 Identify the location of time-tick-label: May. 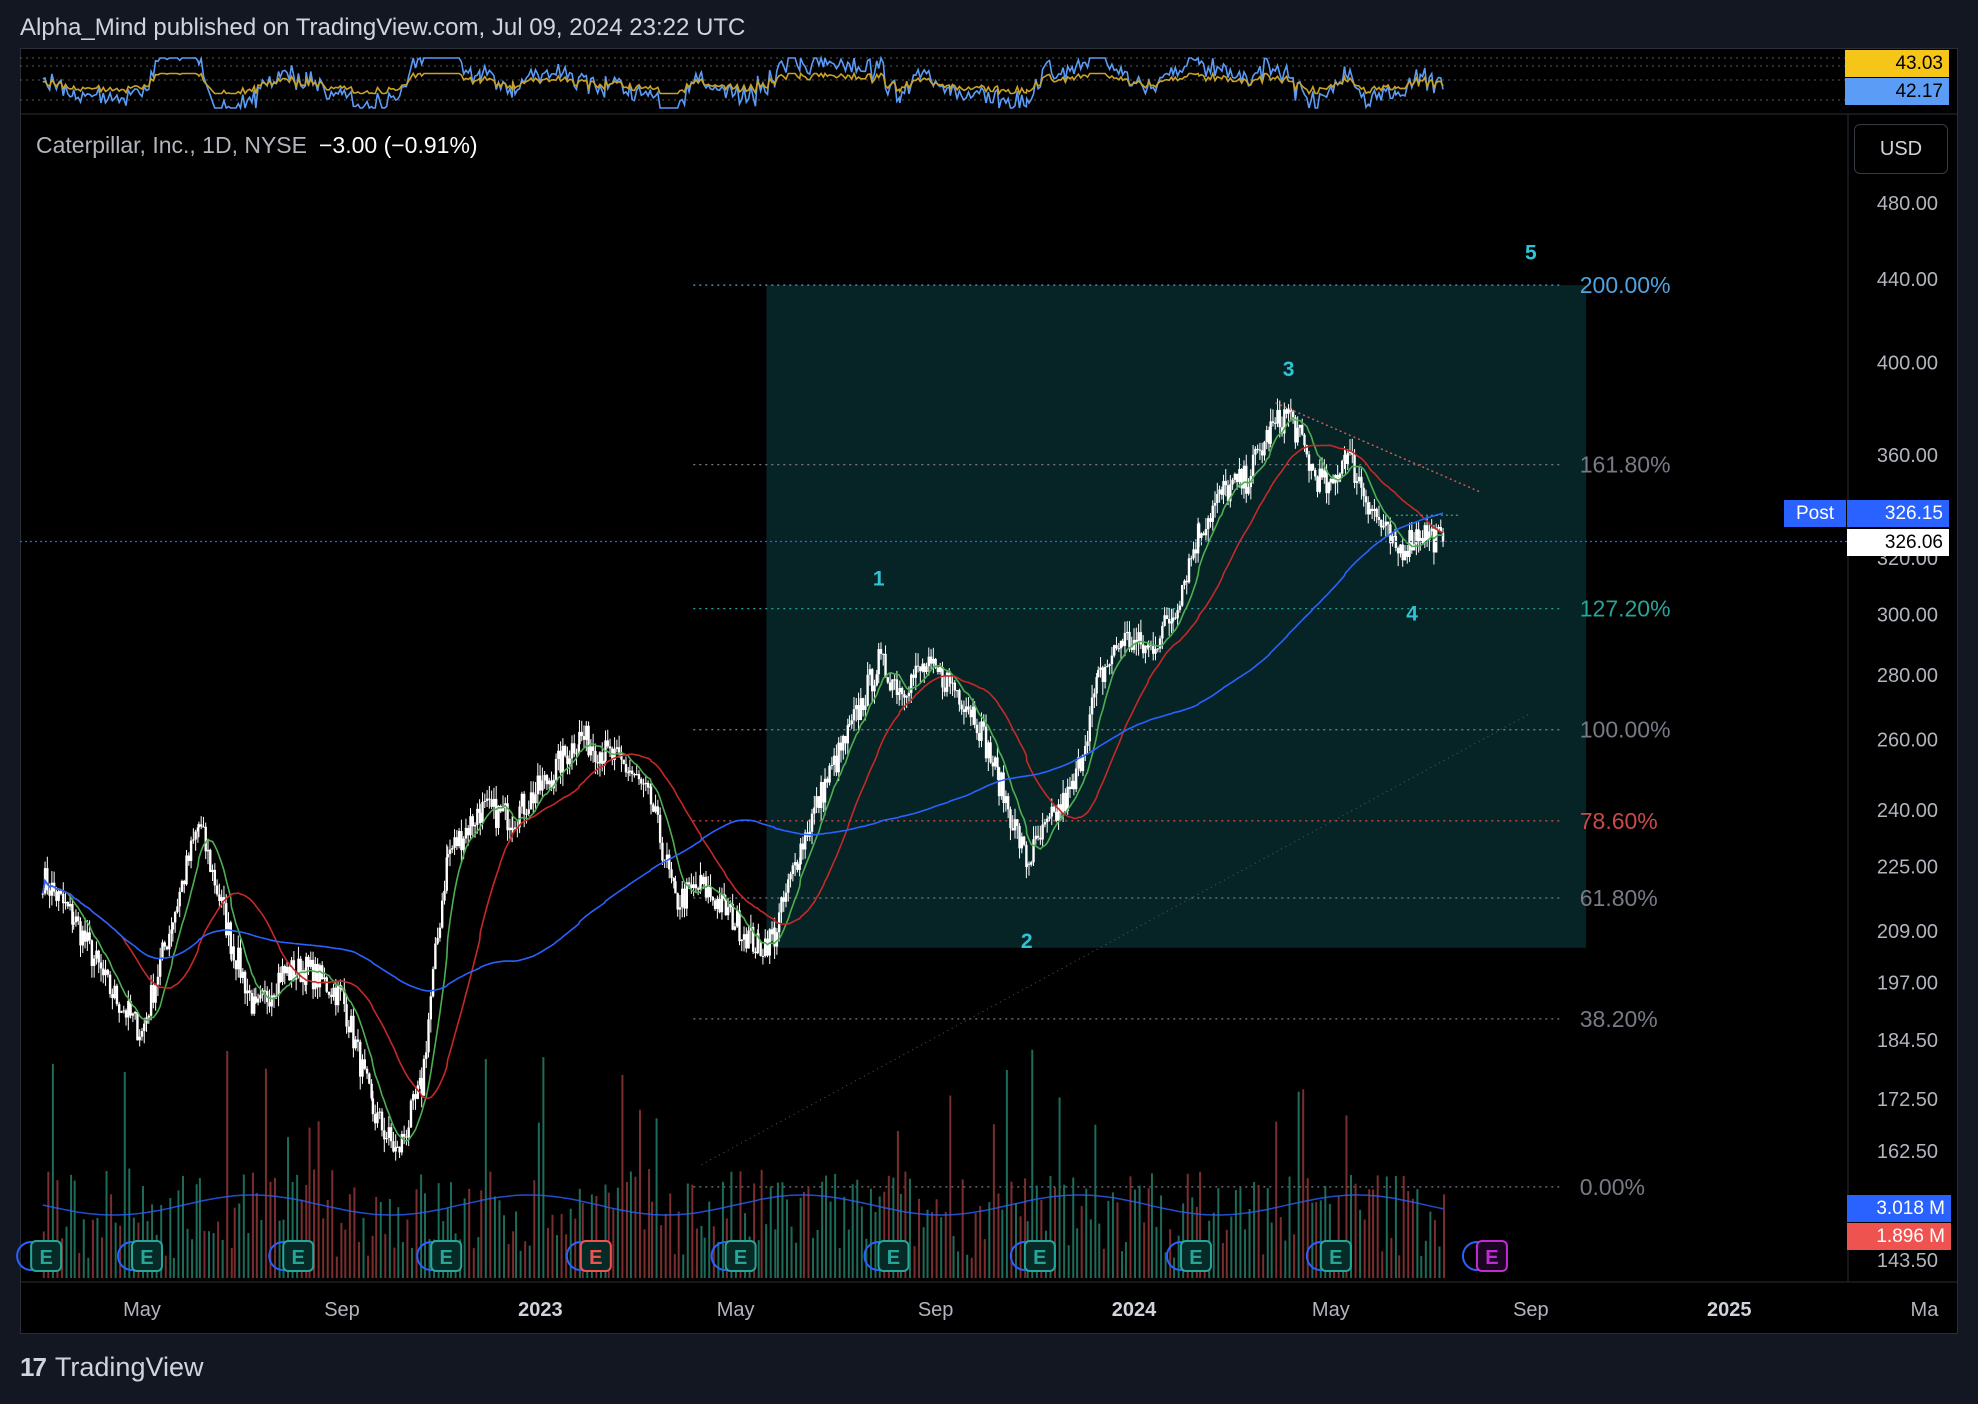
(1331, 1310).